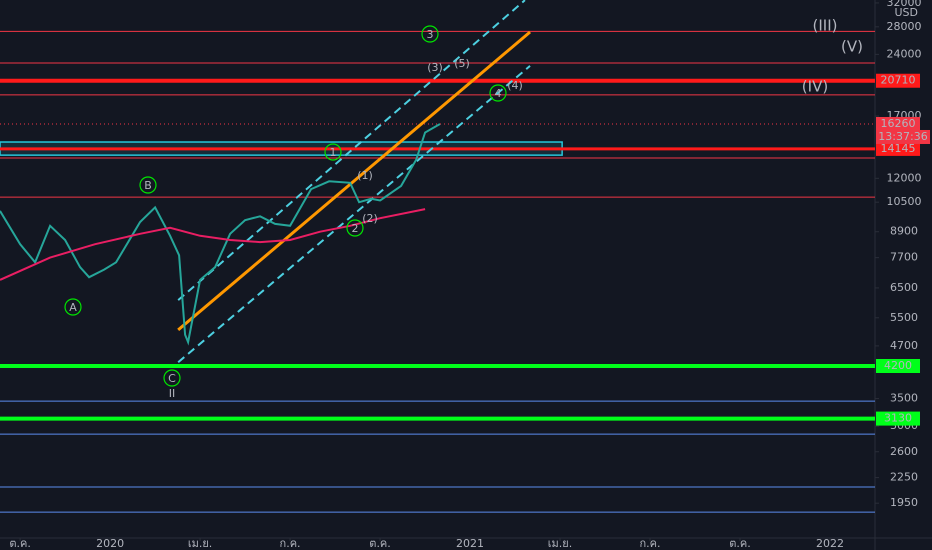 This screenshot has width=932, height=550. I want to click on annotation: (5), so click(462, 63).